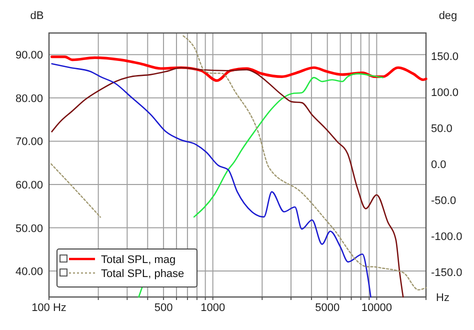 This screenshot has width=474, height=330. I want to click on y-tick-label: 60.00, so click(29, 185).